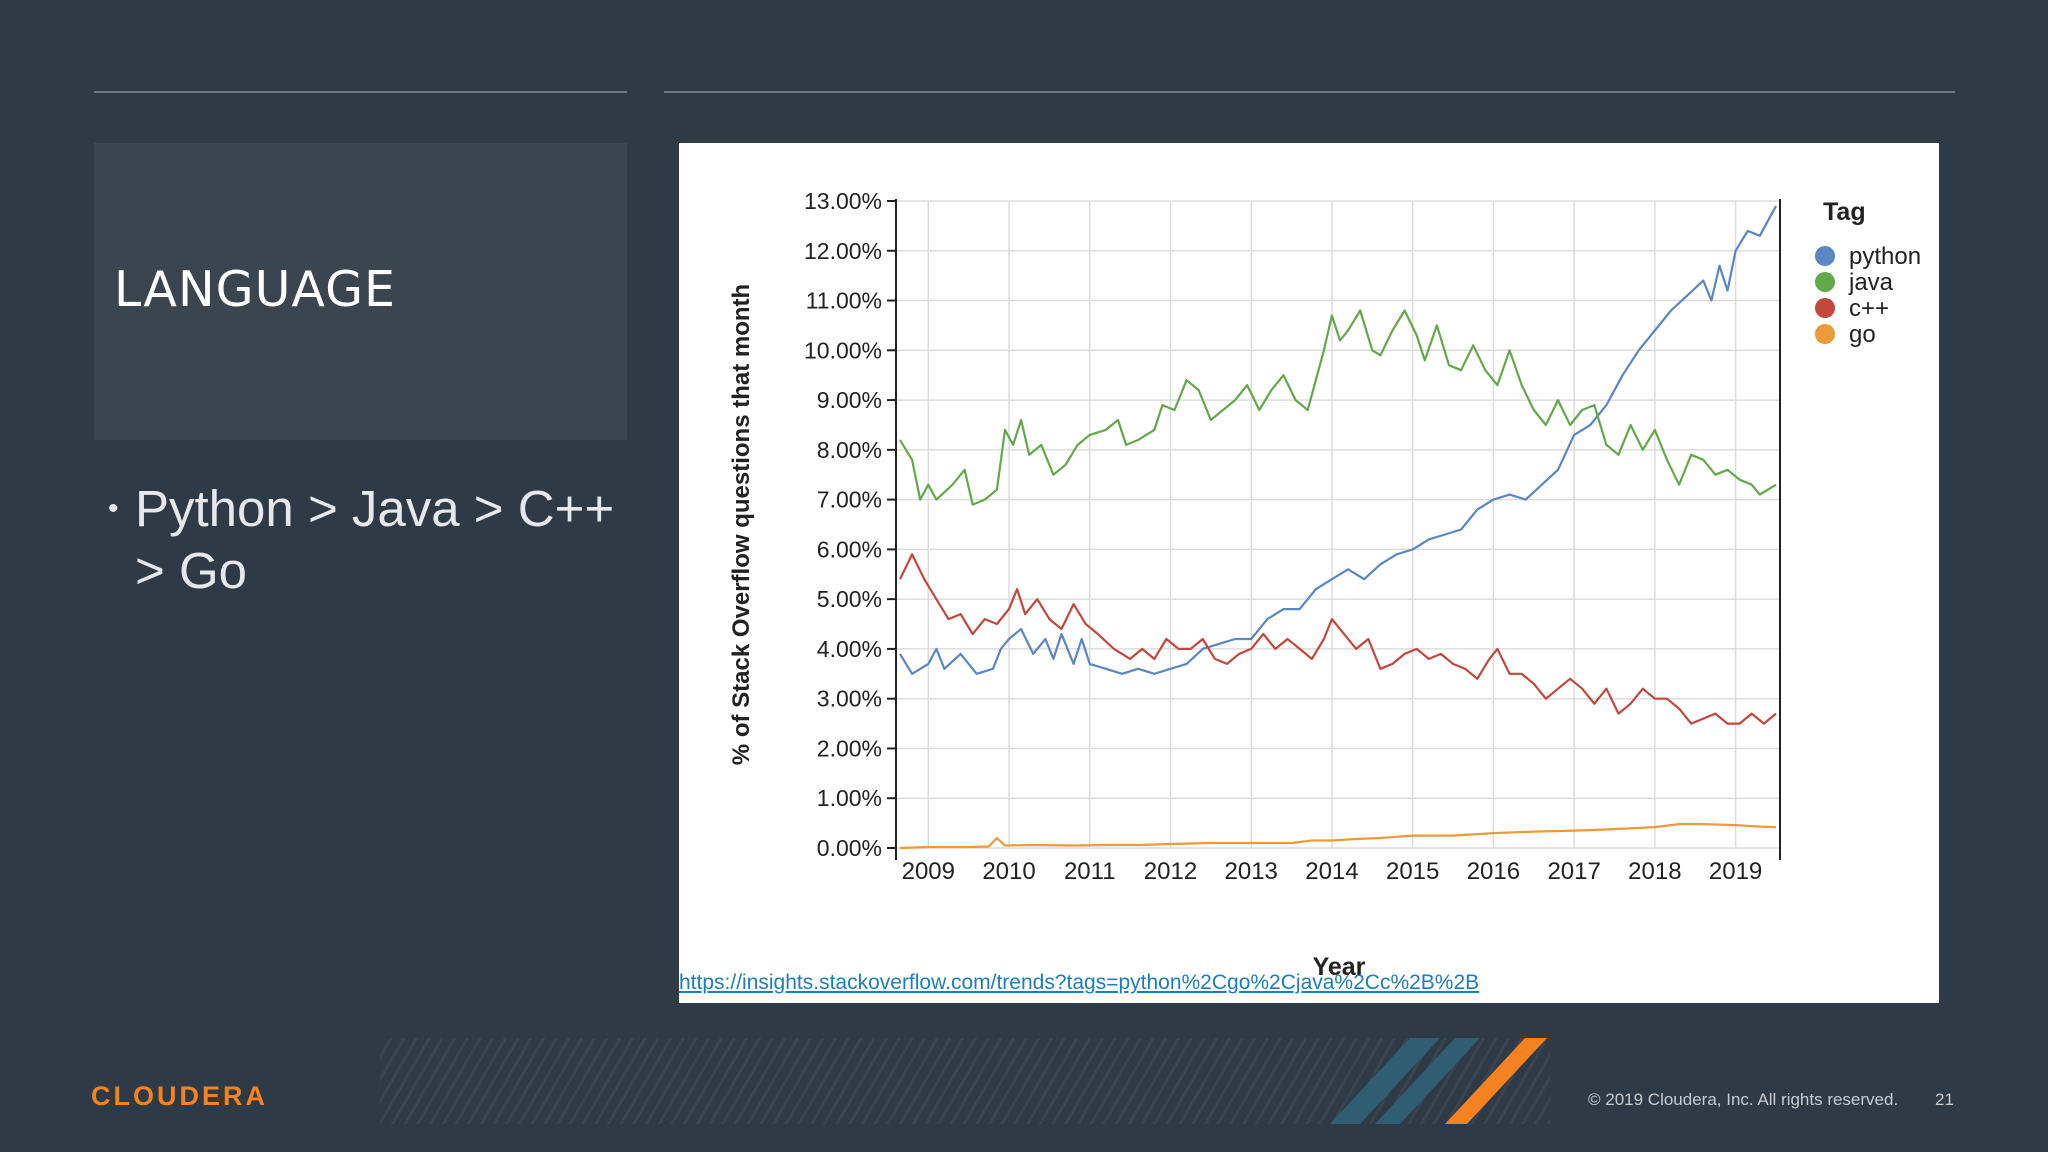 This screenshot has width=2048, height=1152. What do you see at coordinates (849, 699) in the screenshot?
I see `y-tick-label: 3.00%` at bounding box center [849, 699].